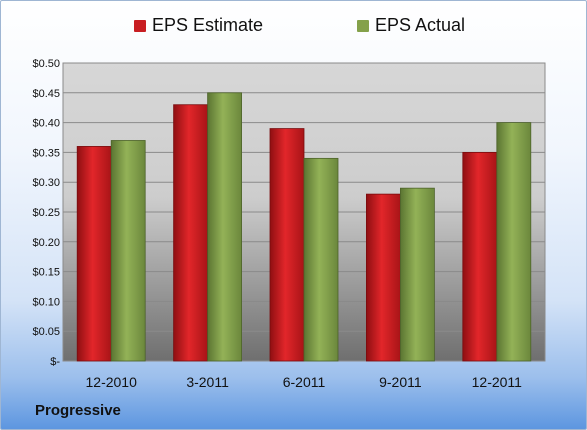 The width and height of the screenshot is (587, 430). I want to click on y-tick-label: $-, so click(55, 362).